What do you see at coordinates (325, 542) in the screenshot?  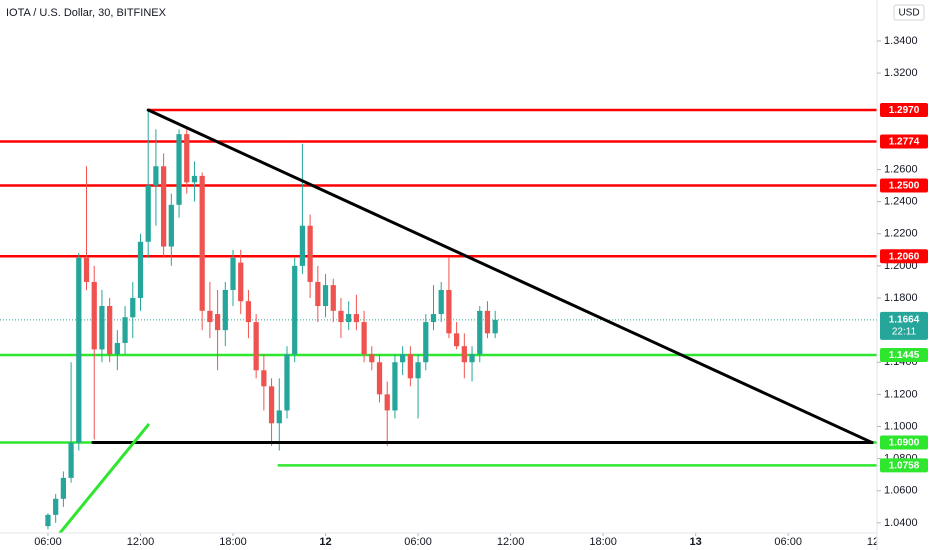 I see `x-tick-label: 12` at bounding box center [325, 542].